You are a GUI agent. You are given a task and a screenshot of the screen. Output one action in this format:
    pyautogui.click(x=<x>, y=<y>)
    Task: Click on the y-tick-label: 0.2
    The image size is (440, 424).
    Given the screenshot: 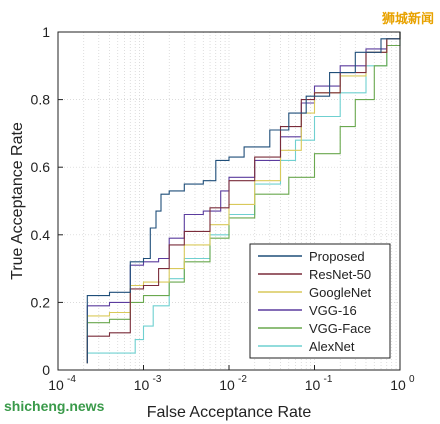 What is the action you would take?
    pyautogui.click(x=41, y=302)
    